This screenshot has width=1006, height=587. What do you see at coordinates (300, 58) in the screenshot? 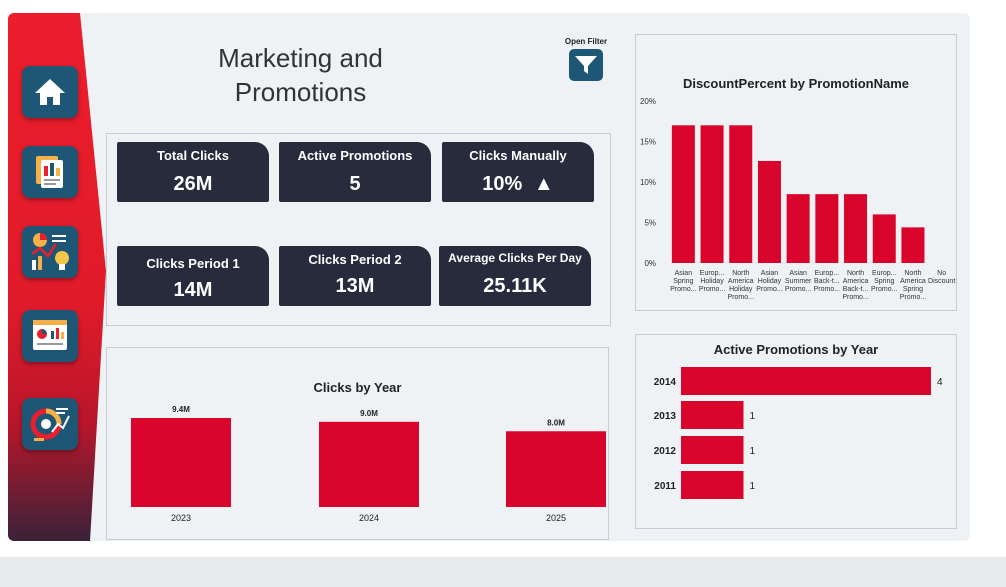
I see `page-title-line-1: Marketing and` at bounding box center [300, 58].